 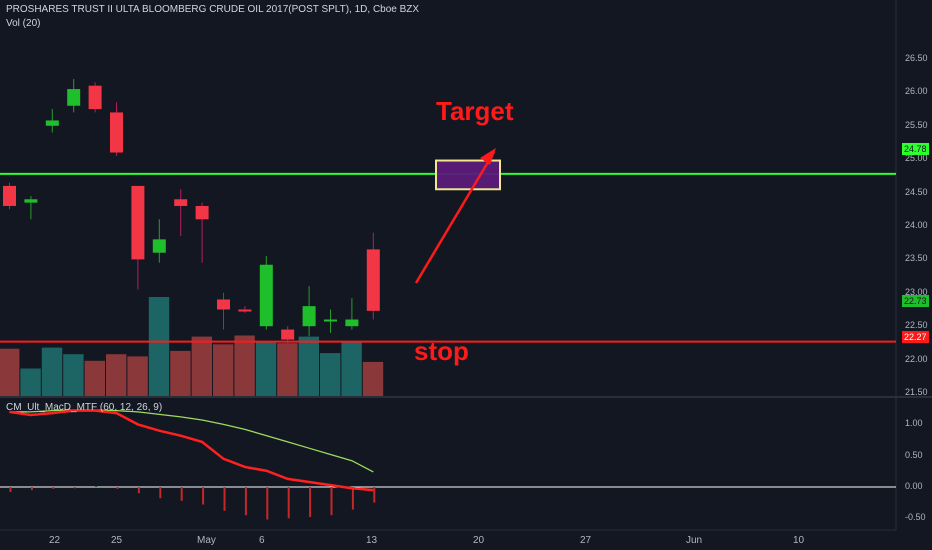 I want to click on time-tick-label: 25, so click(x=117, y=540).